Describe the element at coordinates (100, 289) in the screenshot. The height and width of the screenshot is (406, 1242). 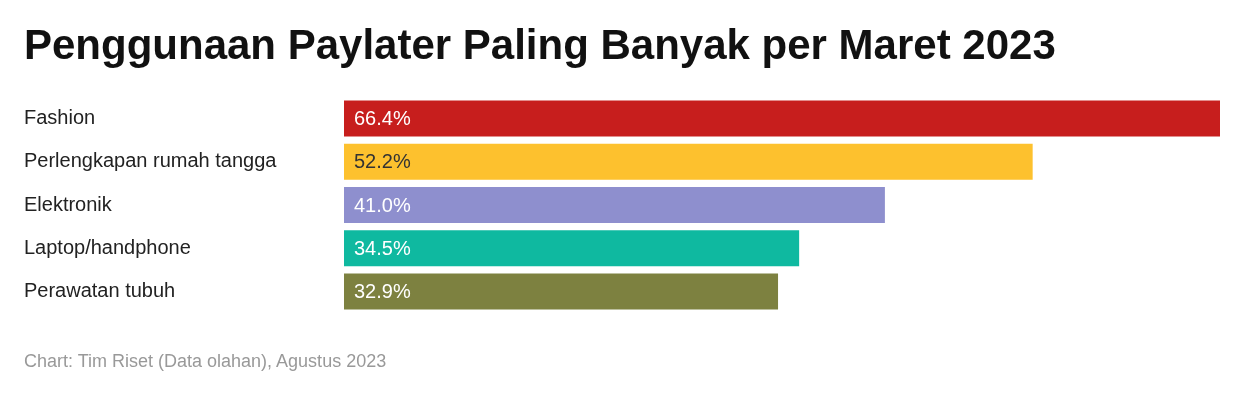
I see `y-tick-label: Perawatan tubuh` at that location.